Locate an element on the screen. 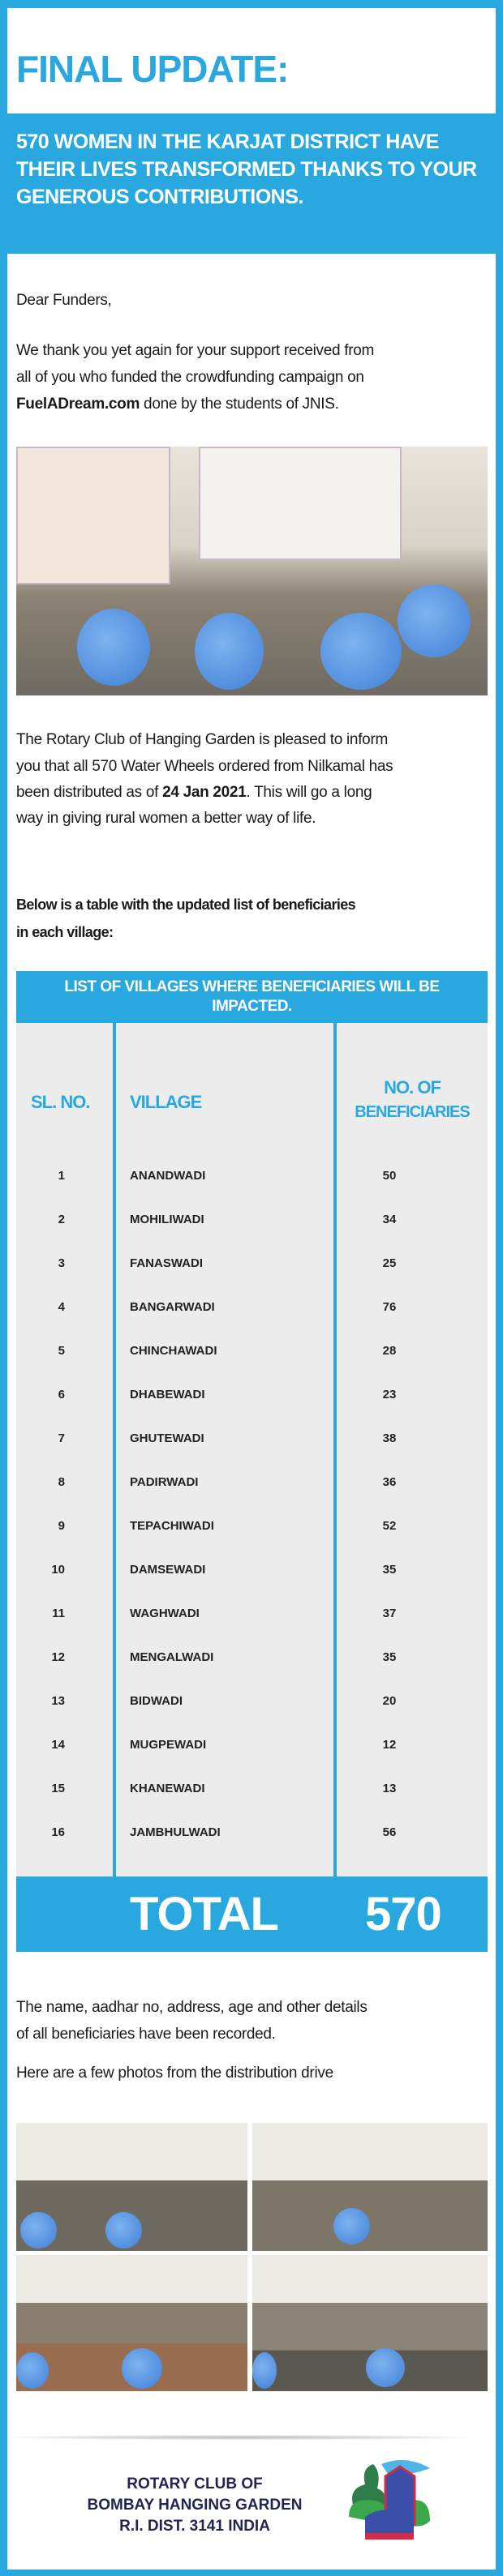 Image resolution: width=503 pixels, height=2576 pixels. row-sl-no: 15 is located at coordinates (58, 1788).